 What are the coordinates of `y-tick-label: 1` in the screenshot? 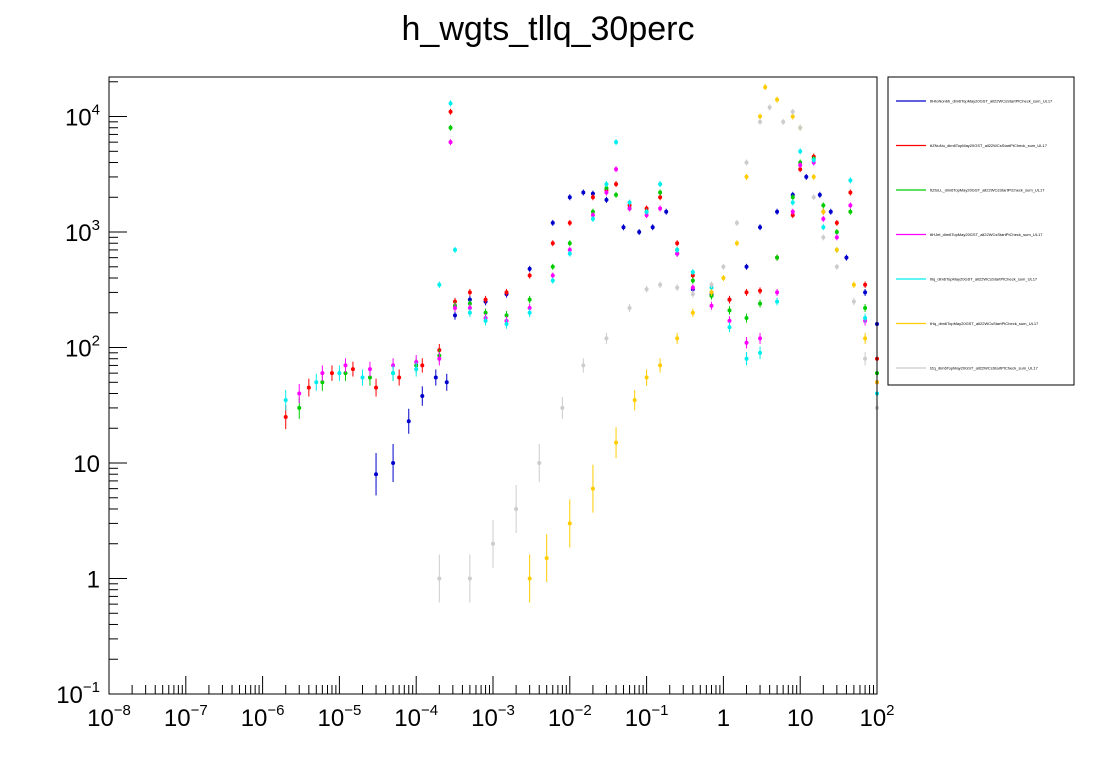 It's located at (93, 580).